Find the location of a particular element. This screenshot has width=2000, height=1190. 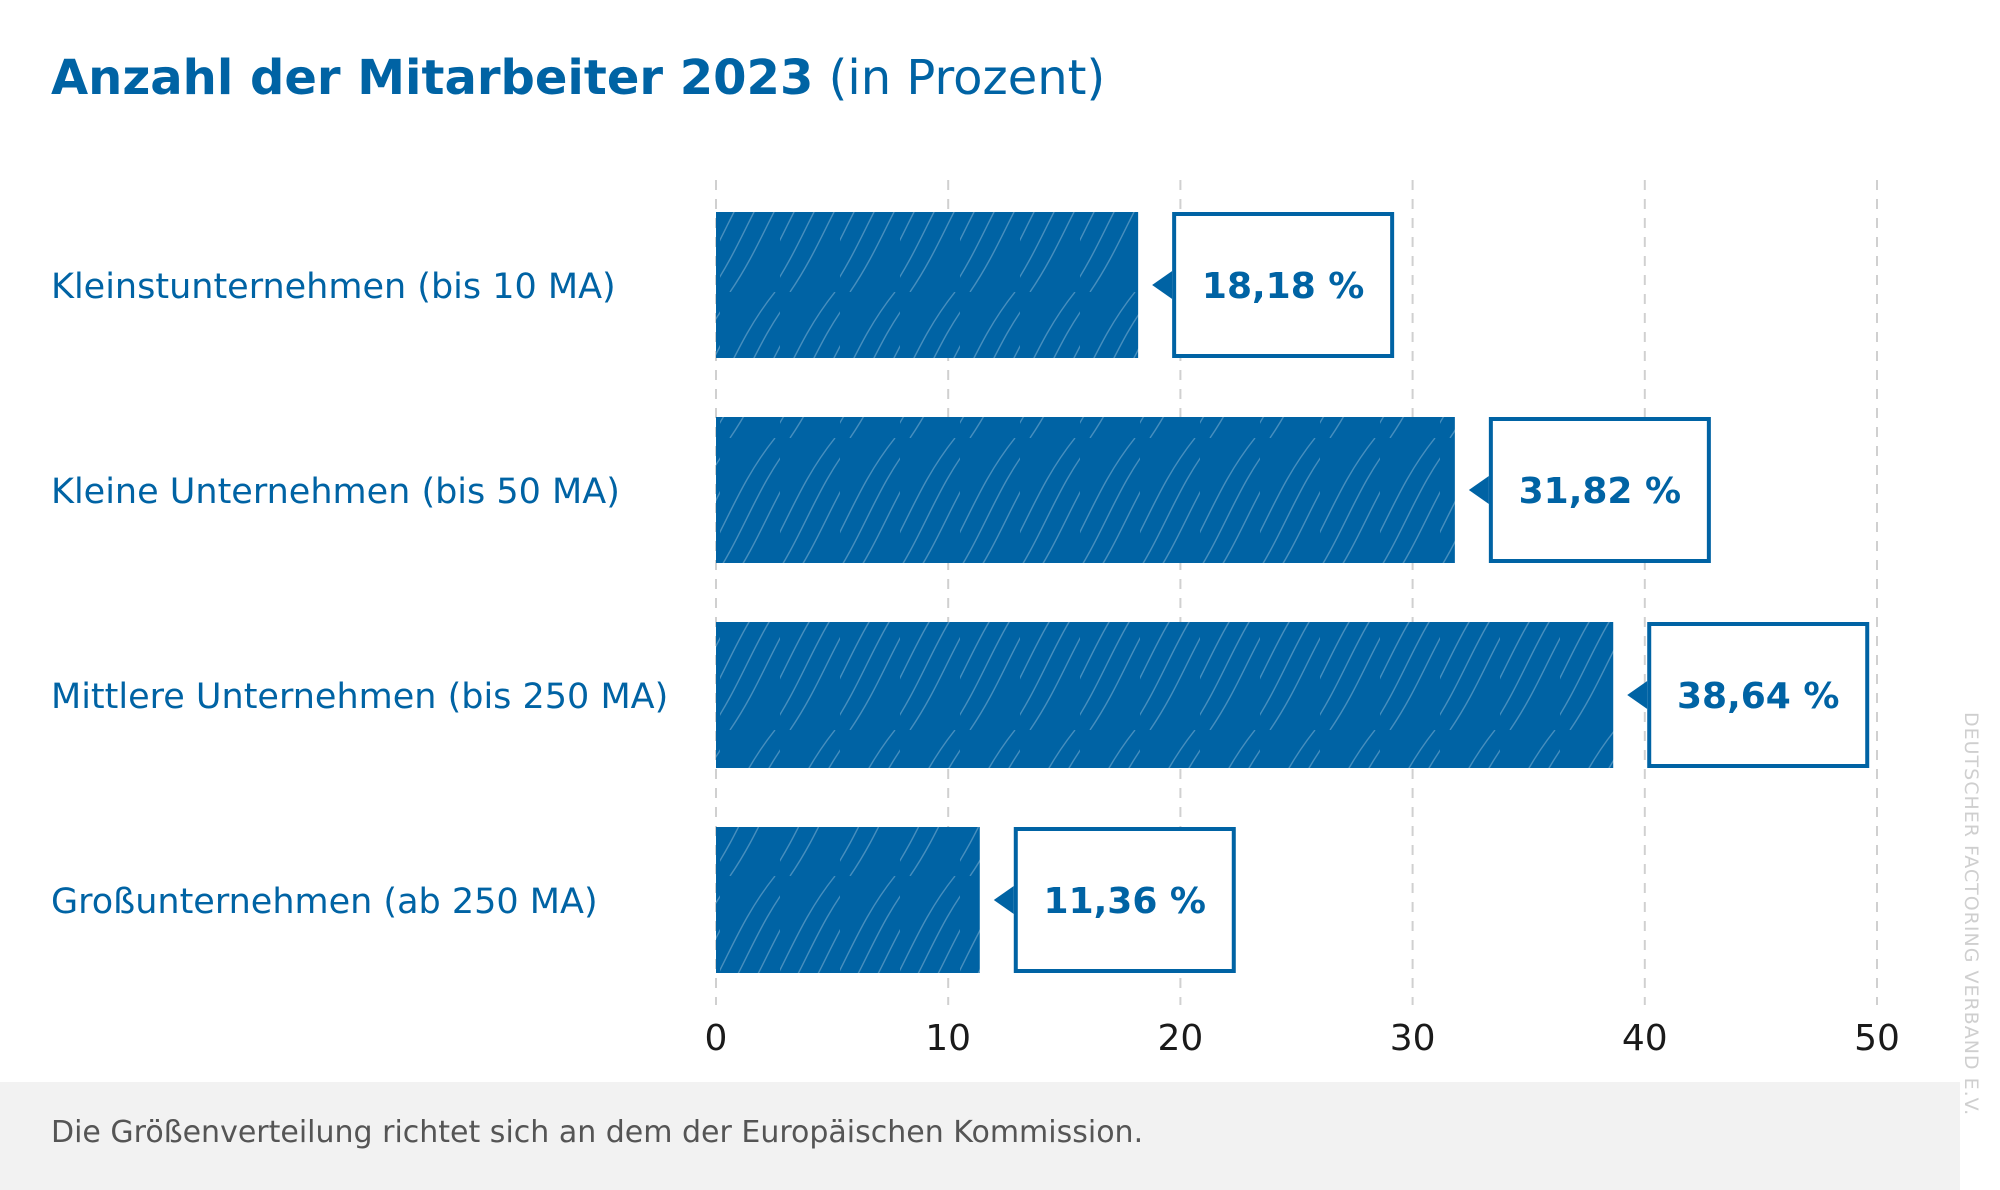

category-label: Mittlere Unternehmen (bis 250 MA) is located at coordinates (359, 697).